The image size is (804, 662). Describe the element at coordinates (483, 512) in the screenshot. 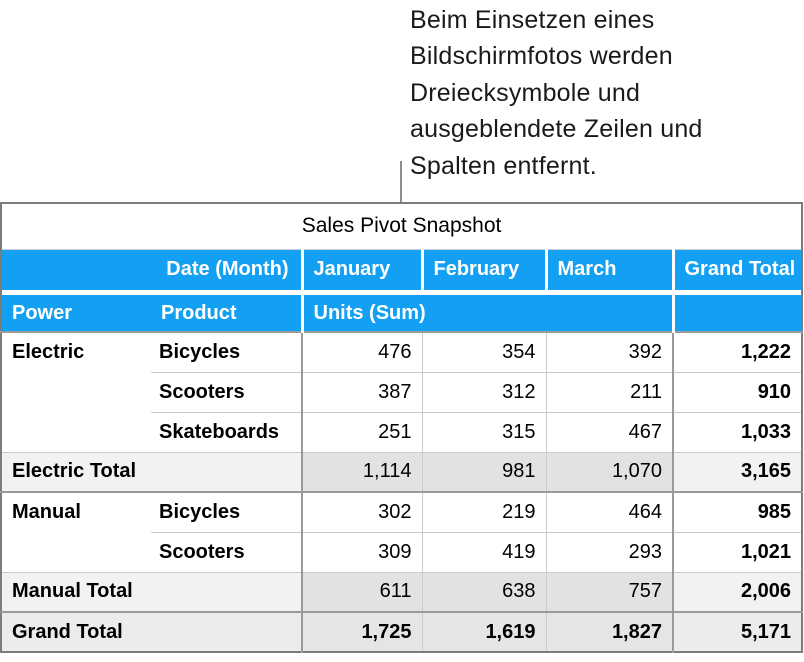

I see `value-cell: 219` at that location.